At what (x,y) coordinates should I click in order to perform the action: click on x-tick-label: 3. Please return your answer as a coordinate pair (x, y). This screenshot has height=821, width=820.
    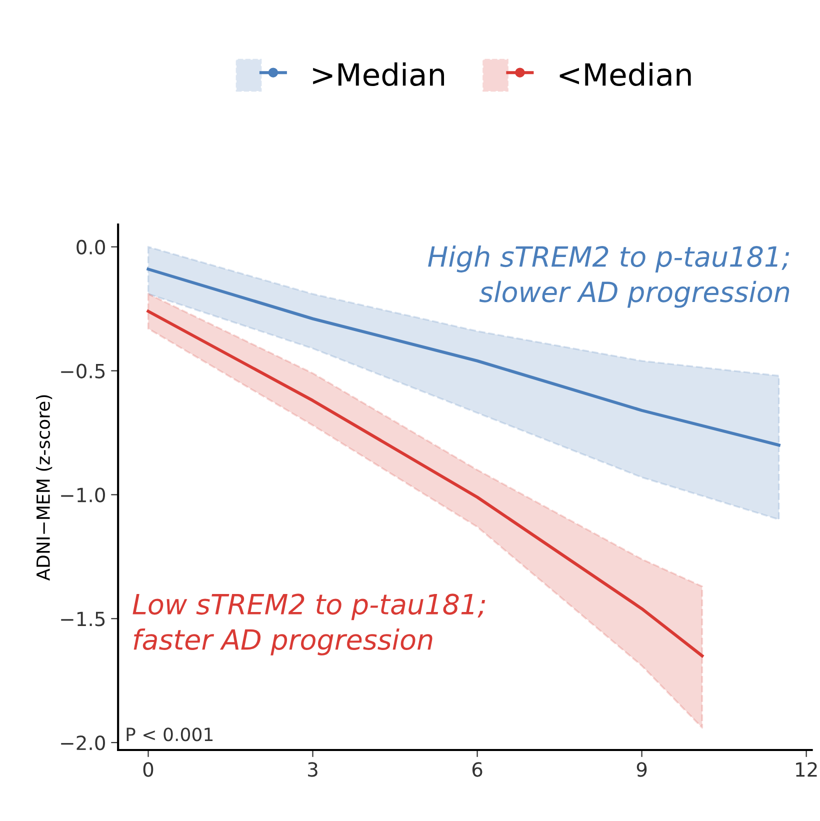
    Looking at the image, I should click on (313, 769).